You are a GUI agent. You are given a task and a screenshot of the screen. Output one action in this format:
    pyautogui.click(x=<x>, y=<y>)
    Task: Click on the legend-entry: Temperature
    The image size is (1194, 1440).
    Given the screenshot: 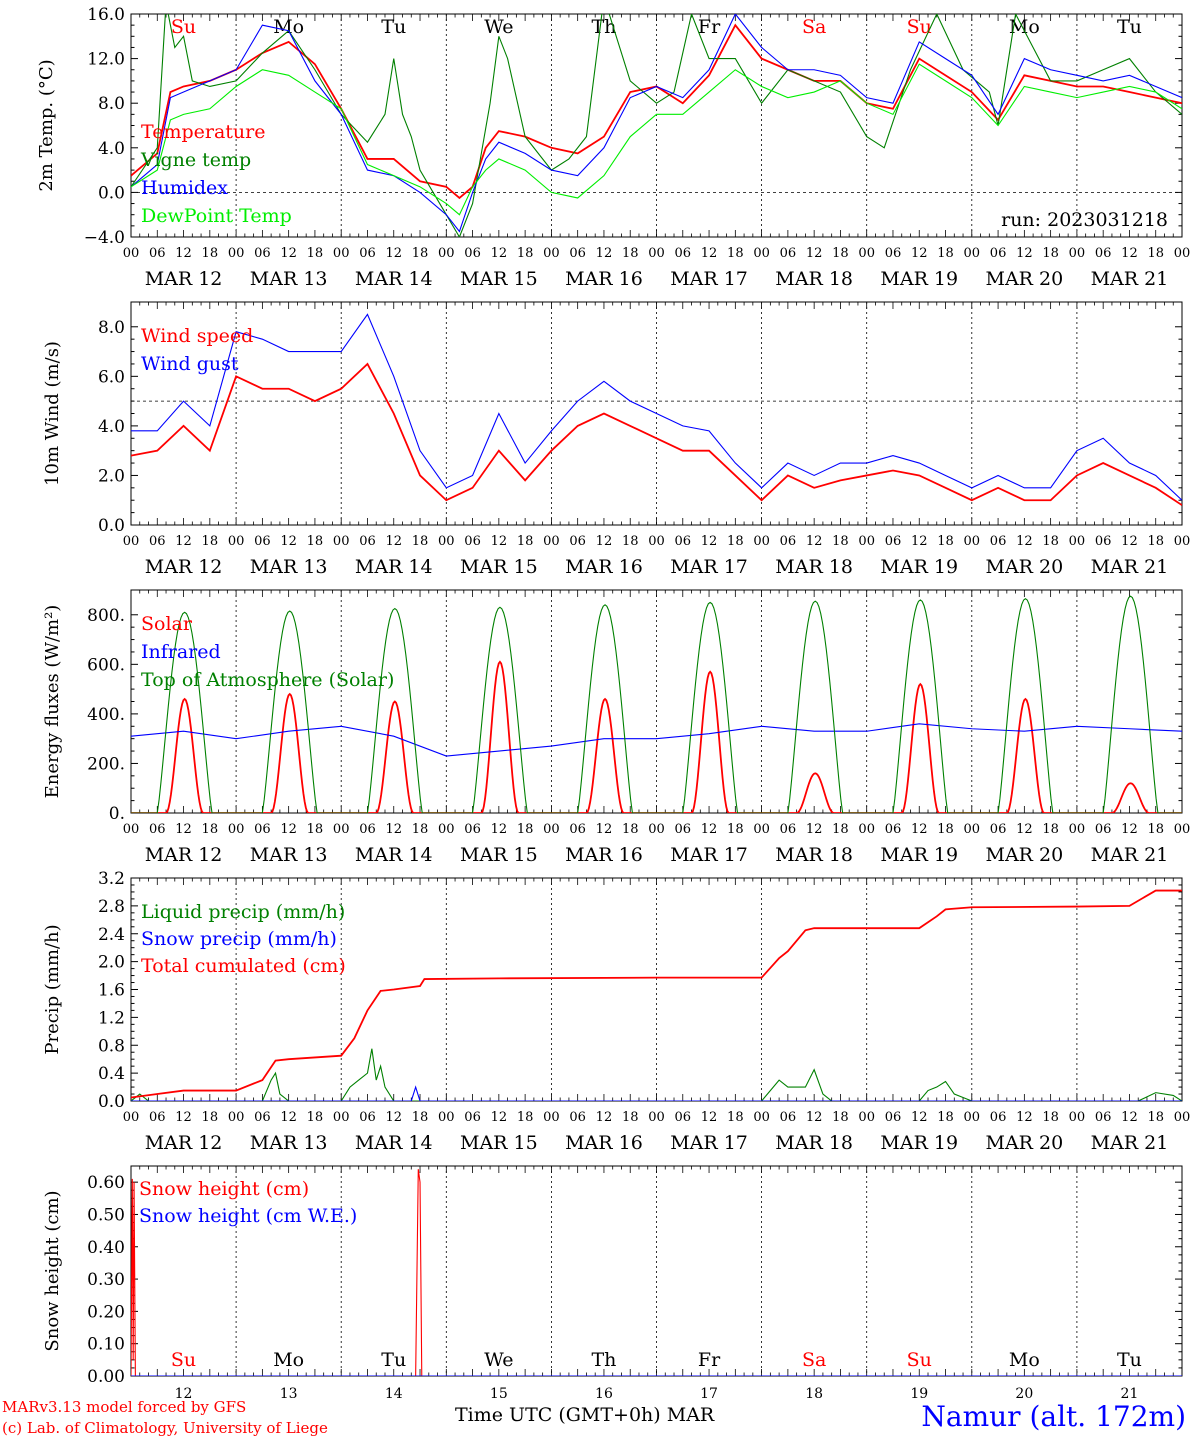 What is the action you would take?
    pyautogui.click(x=203, y=132)
    